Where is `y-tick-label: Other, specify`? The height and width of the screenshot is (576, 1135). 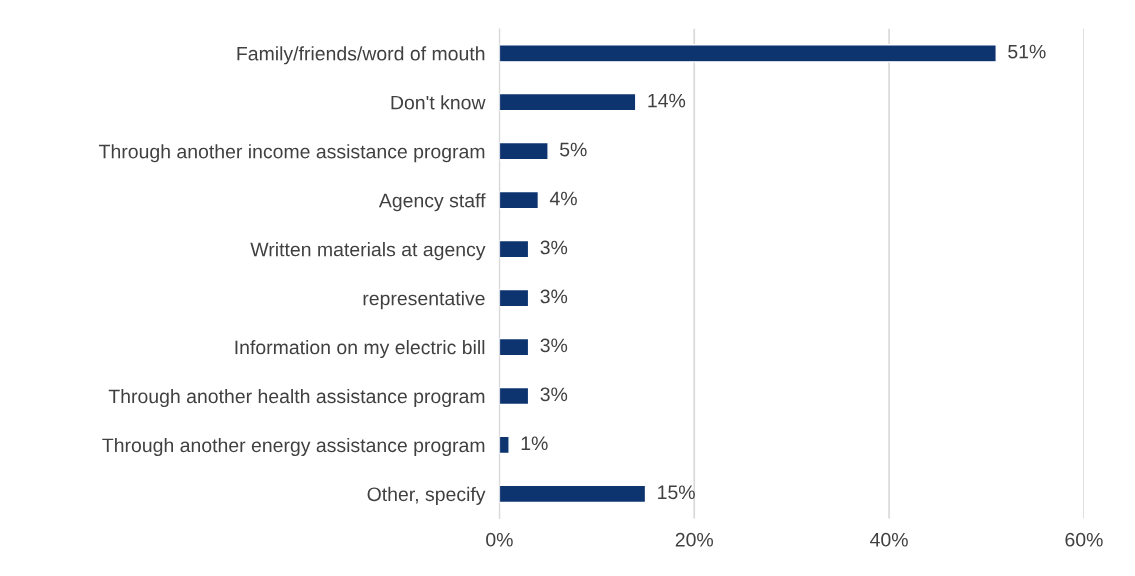 y-tick-label: Other, specify is located at coordinates (426, 495).